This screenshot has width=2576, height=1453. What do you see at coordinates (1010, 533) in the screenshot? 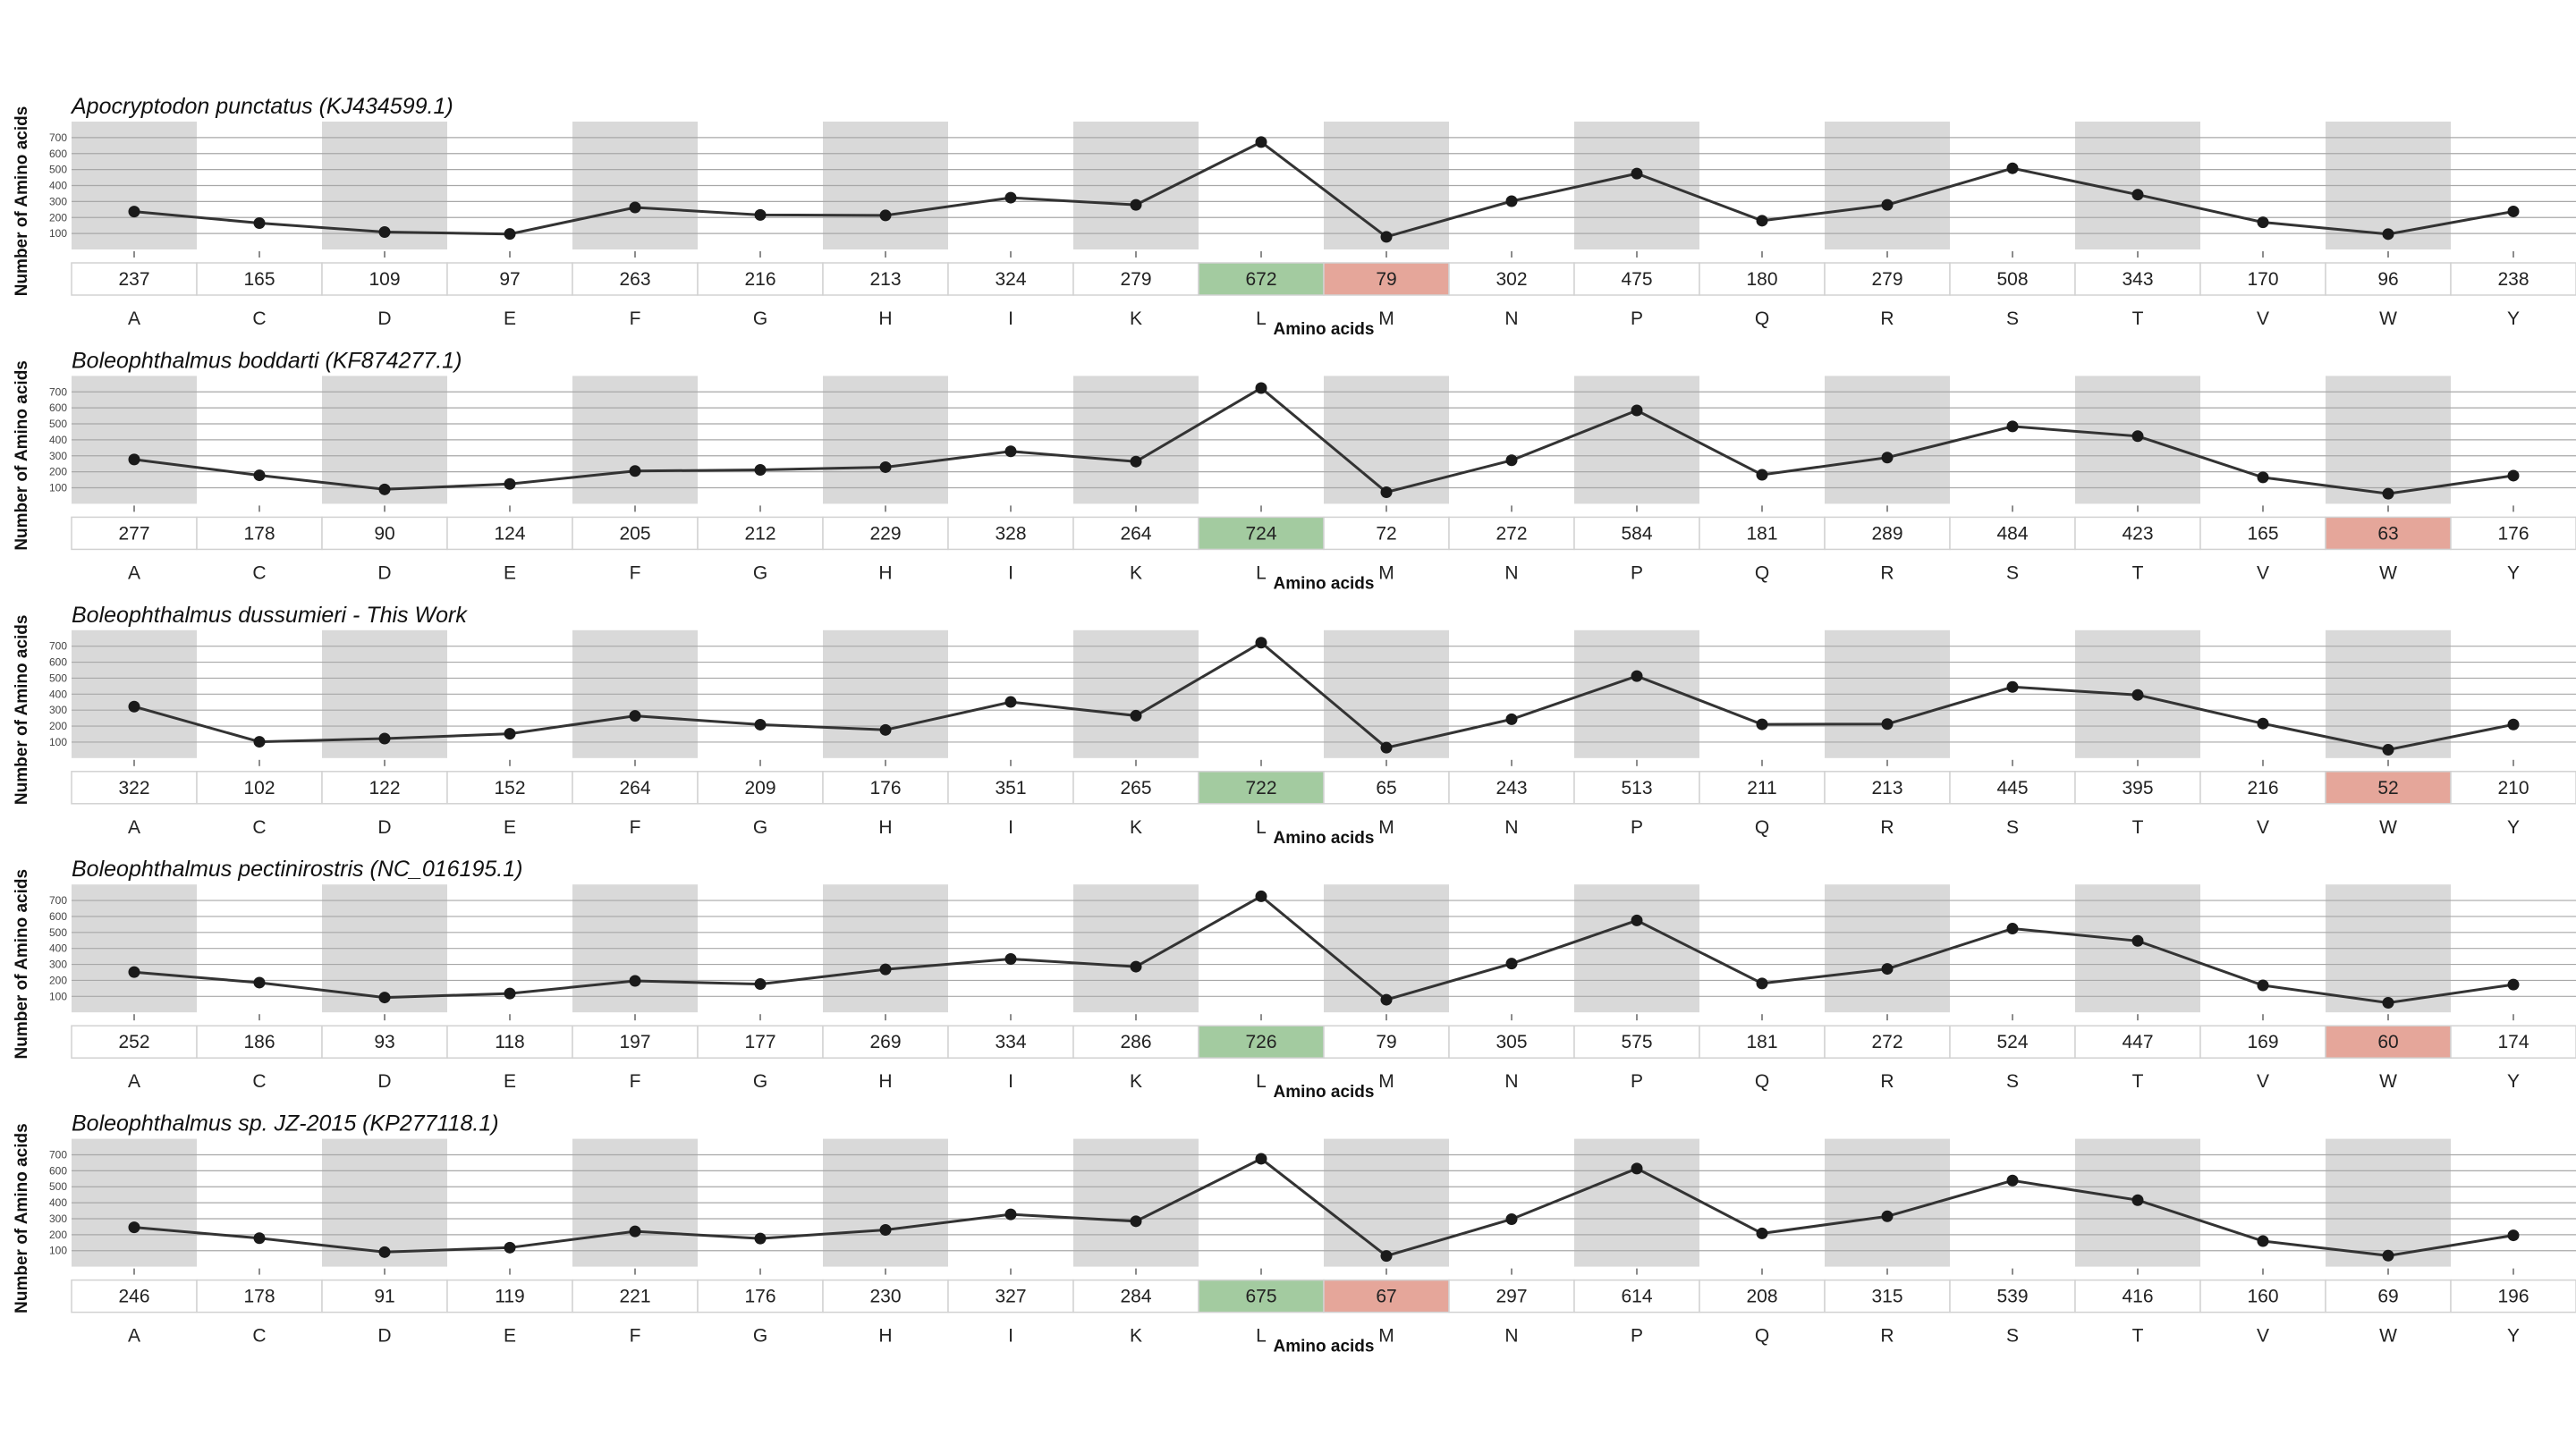
I see `data-label: 328` at bounding box center [1010, 533].